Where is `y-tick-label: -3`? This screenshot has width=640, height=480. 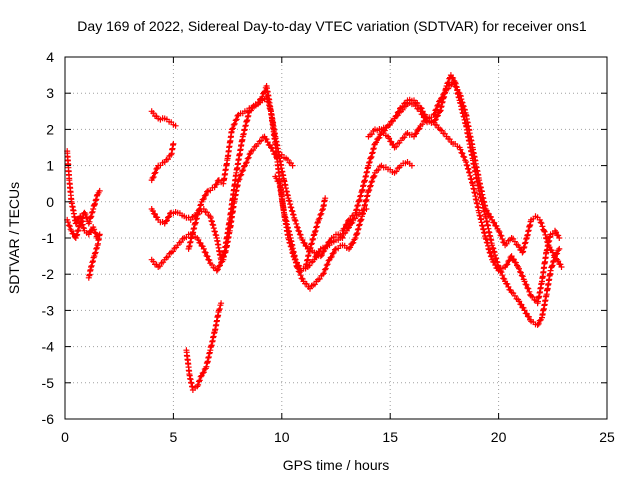 y-tick-label: -3 is located at coordinates (48, 310).